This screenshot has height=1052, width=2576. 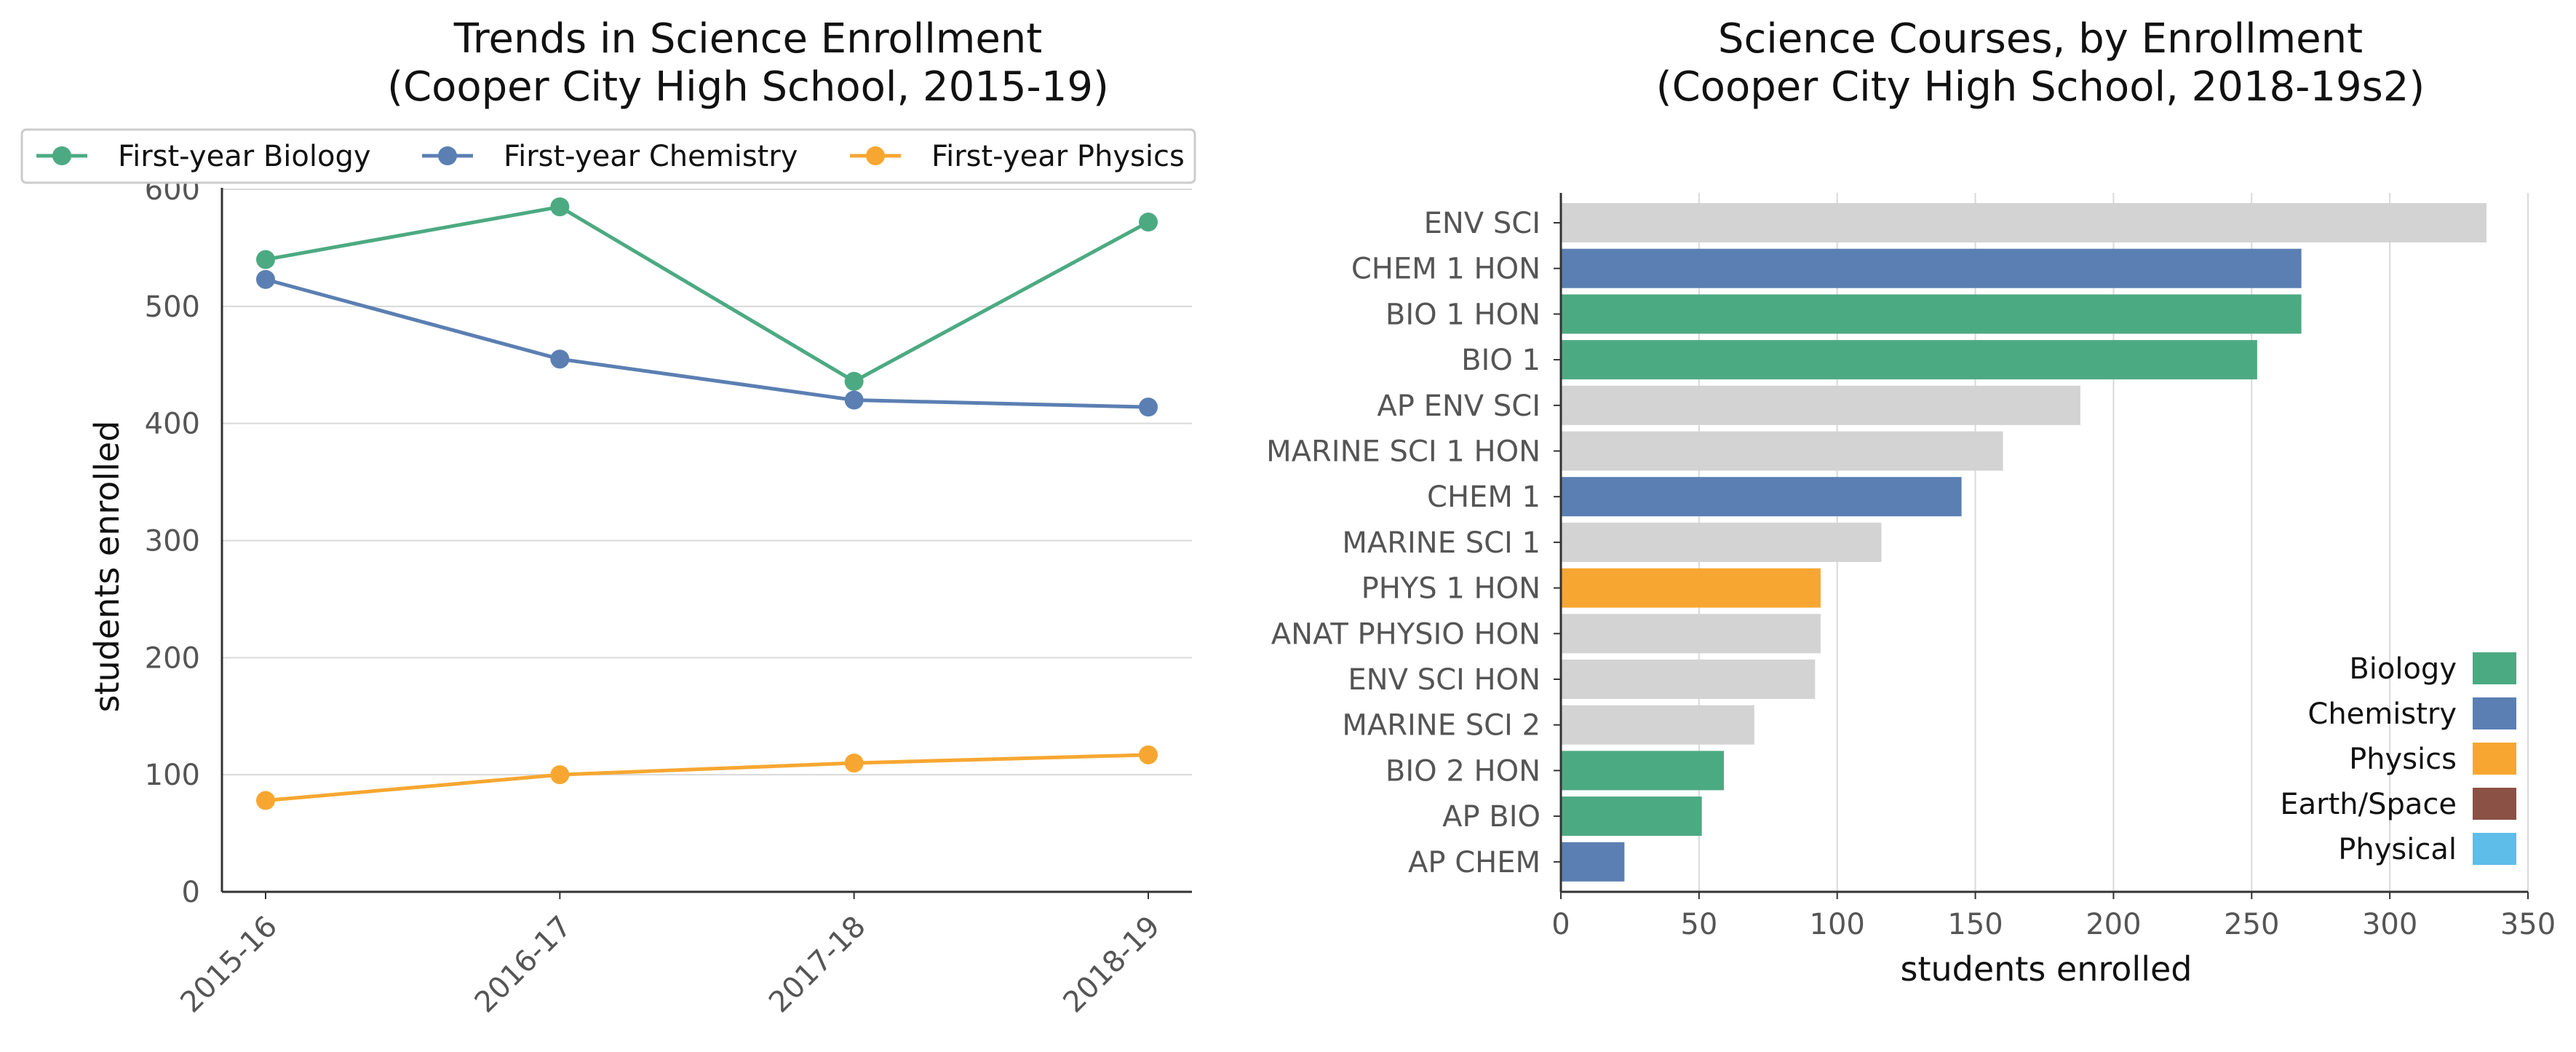 I want to click on y-tick-label: 500, so click(x=172, y=307).